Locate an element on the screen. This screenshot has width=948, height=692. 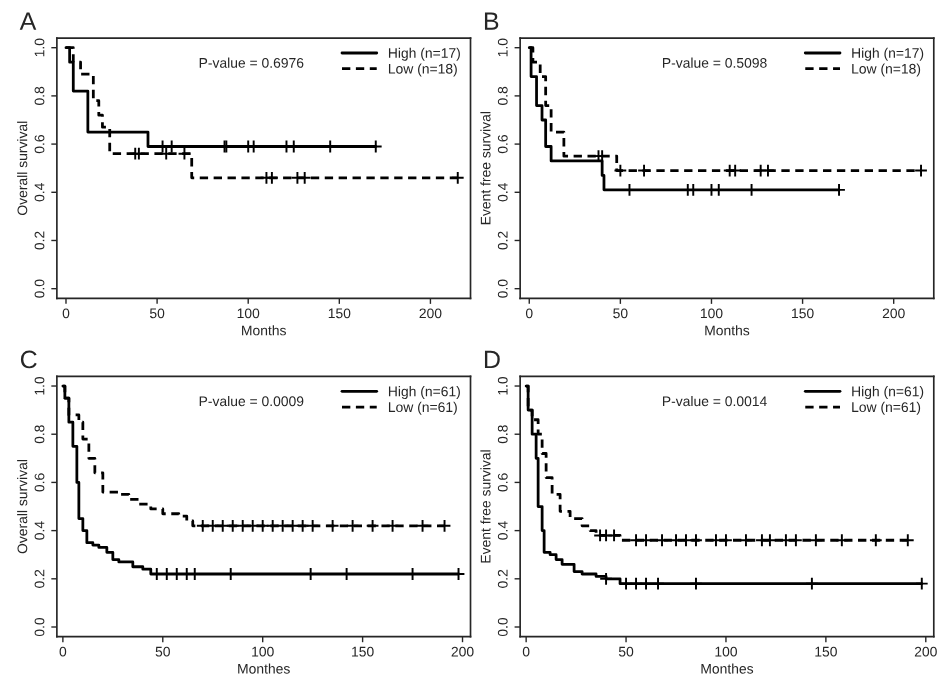
chart-title: B is located at coordinates (491, 21).